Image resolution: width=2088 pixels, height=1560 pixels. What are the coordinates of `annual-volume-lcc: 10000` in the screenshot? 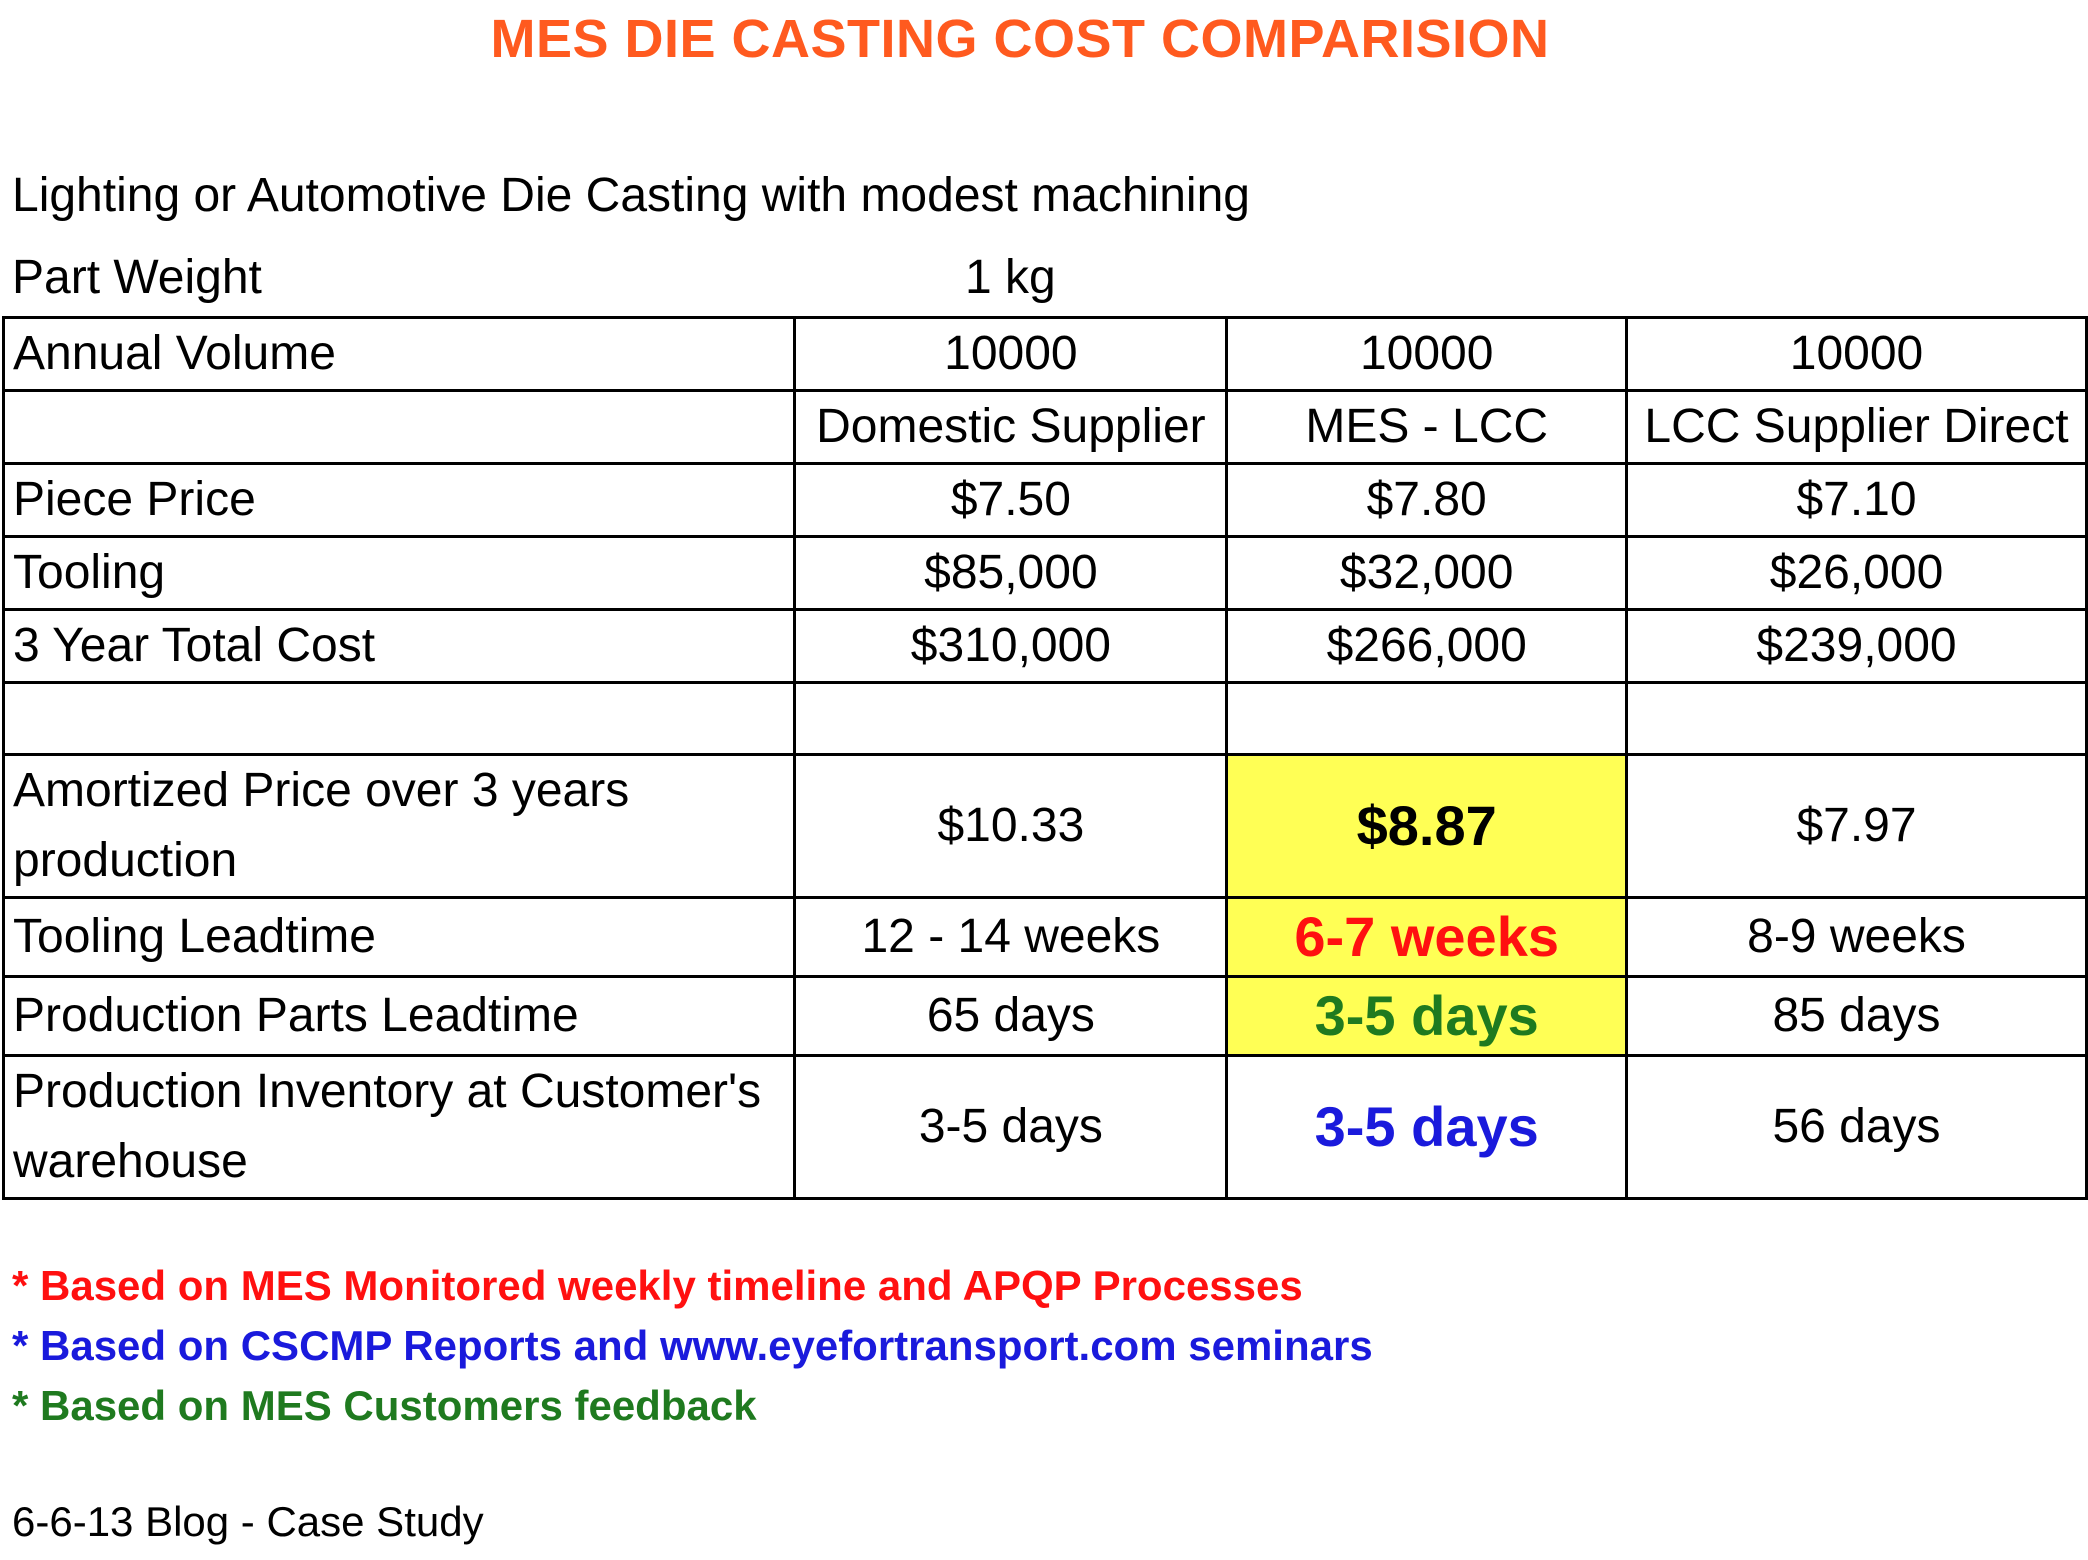 It's located at (1856, 354).